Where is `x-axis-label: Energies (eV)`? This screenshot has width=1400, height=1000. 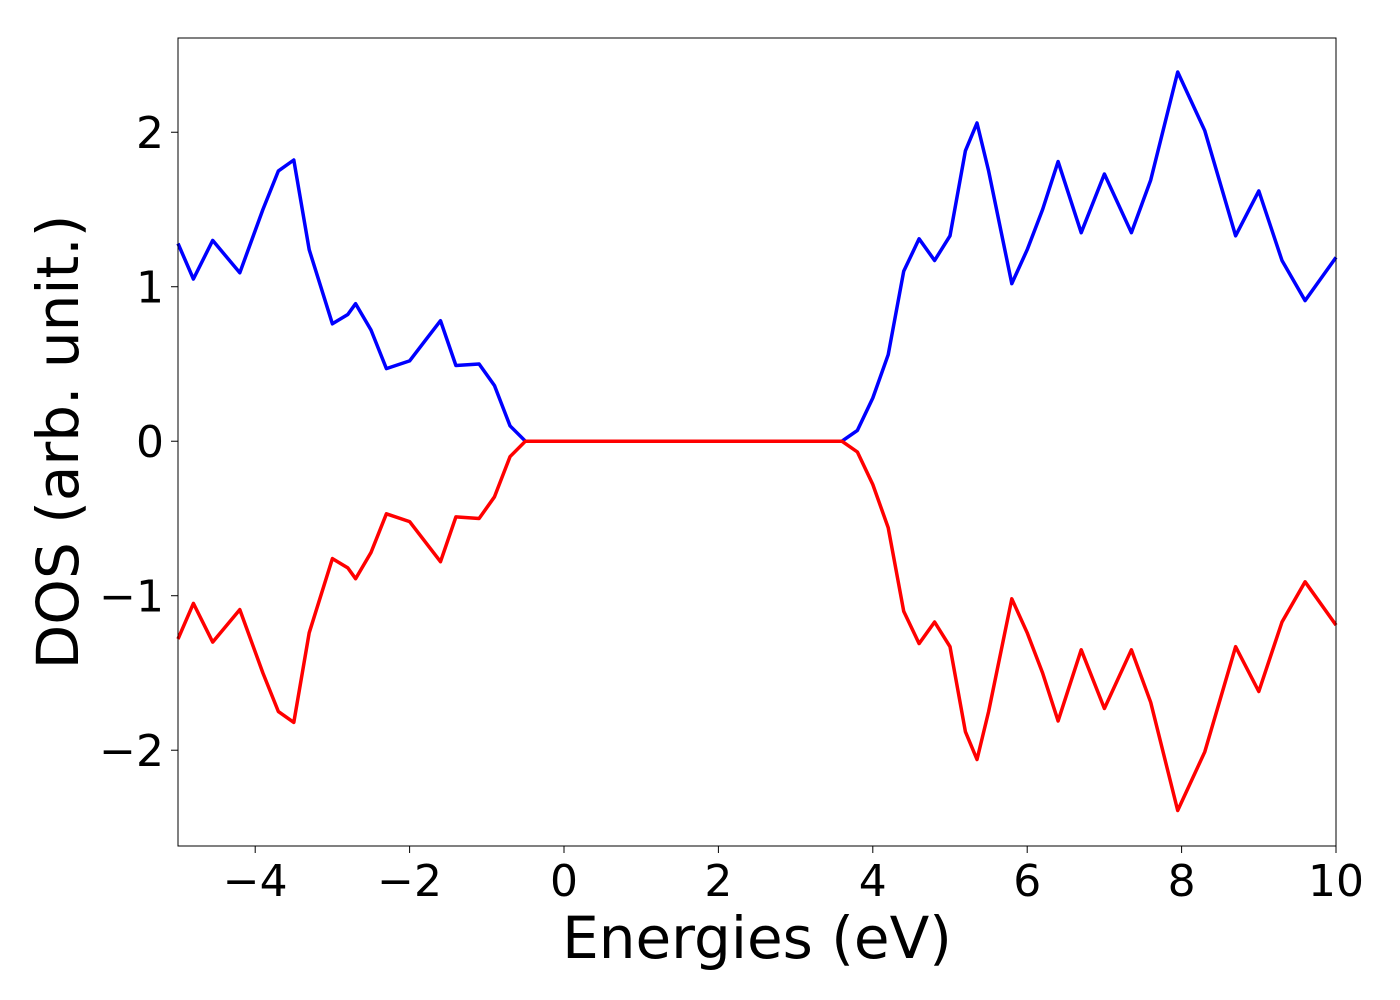 x-axis-label: Energies (eV) is located at coordinates (757, 938).